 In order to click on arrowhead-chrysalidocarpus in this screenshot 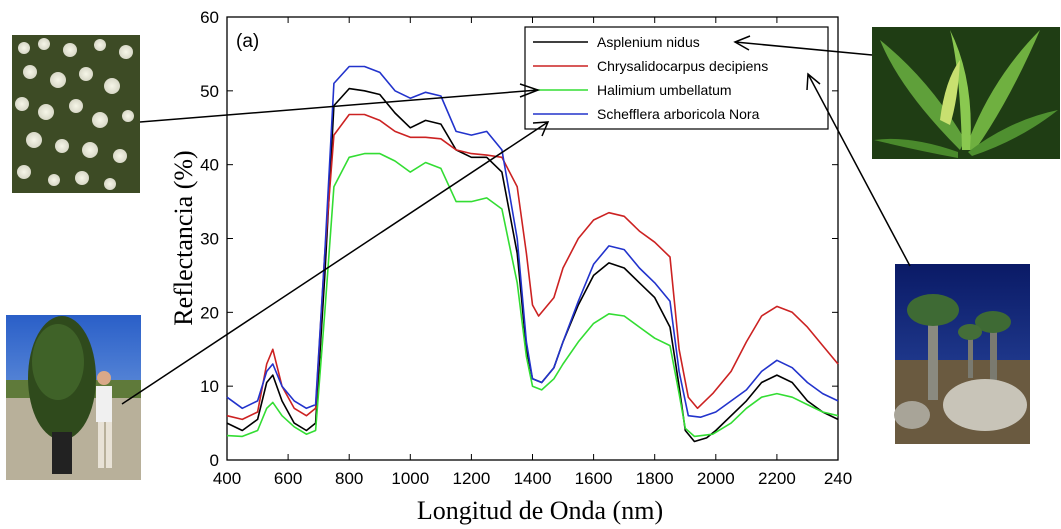, I will do `click(813, 81)`.